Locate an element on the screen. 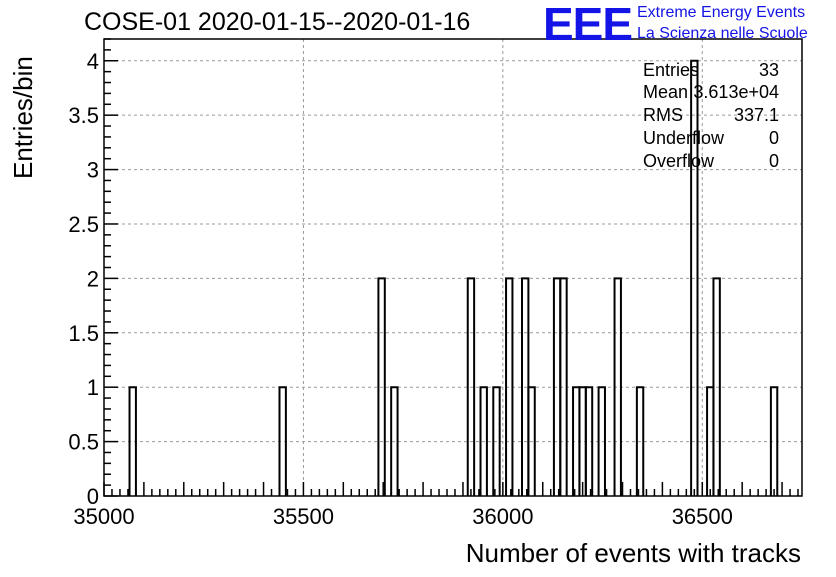  y-tick-label: 3 is located at coordinates (93, 170).